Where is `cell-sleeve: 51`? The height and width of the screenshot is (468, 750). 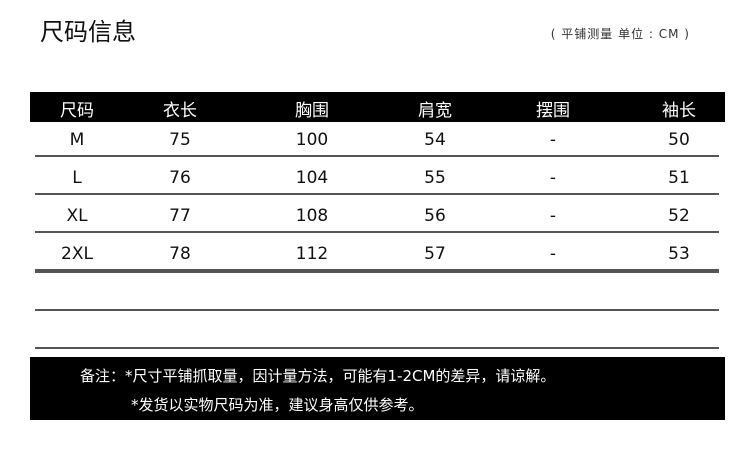
cell-sleeve: 51 is located at coordinates (679, 178).